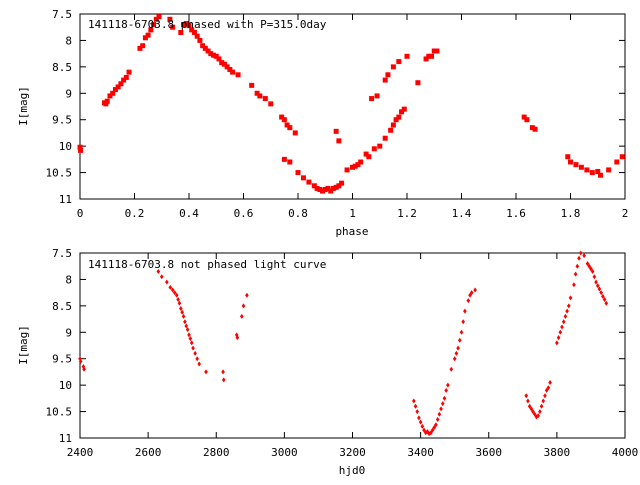 This screenshot has height=485, width=640. Describe the element at coordinates (80, 452) in the screenshot. I see `x-tick-label: 2400` at that location.